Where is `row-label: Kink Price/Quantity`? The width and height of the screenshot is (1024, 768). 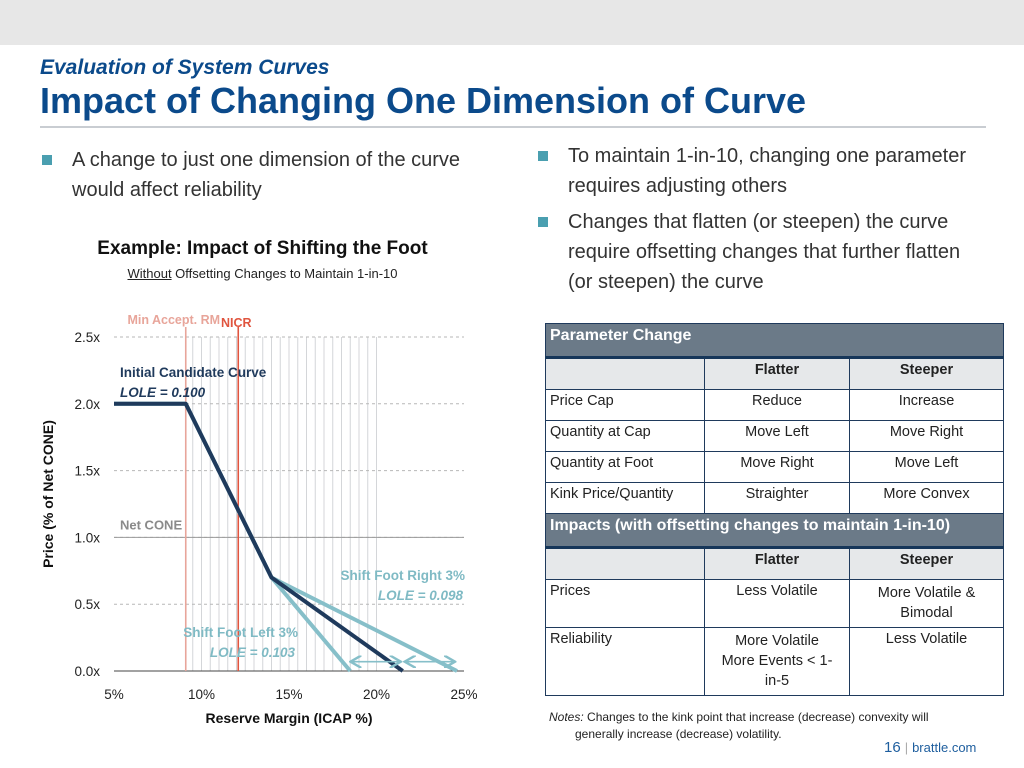
row-label: Kink Price/Quantity is located at coordinates (625, 498).